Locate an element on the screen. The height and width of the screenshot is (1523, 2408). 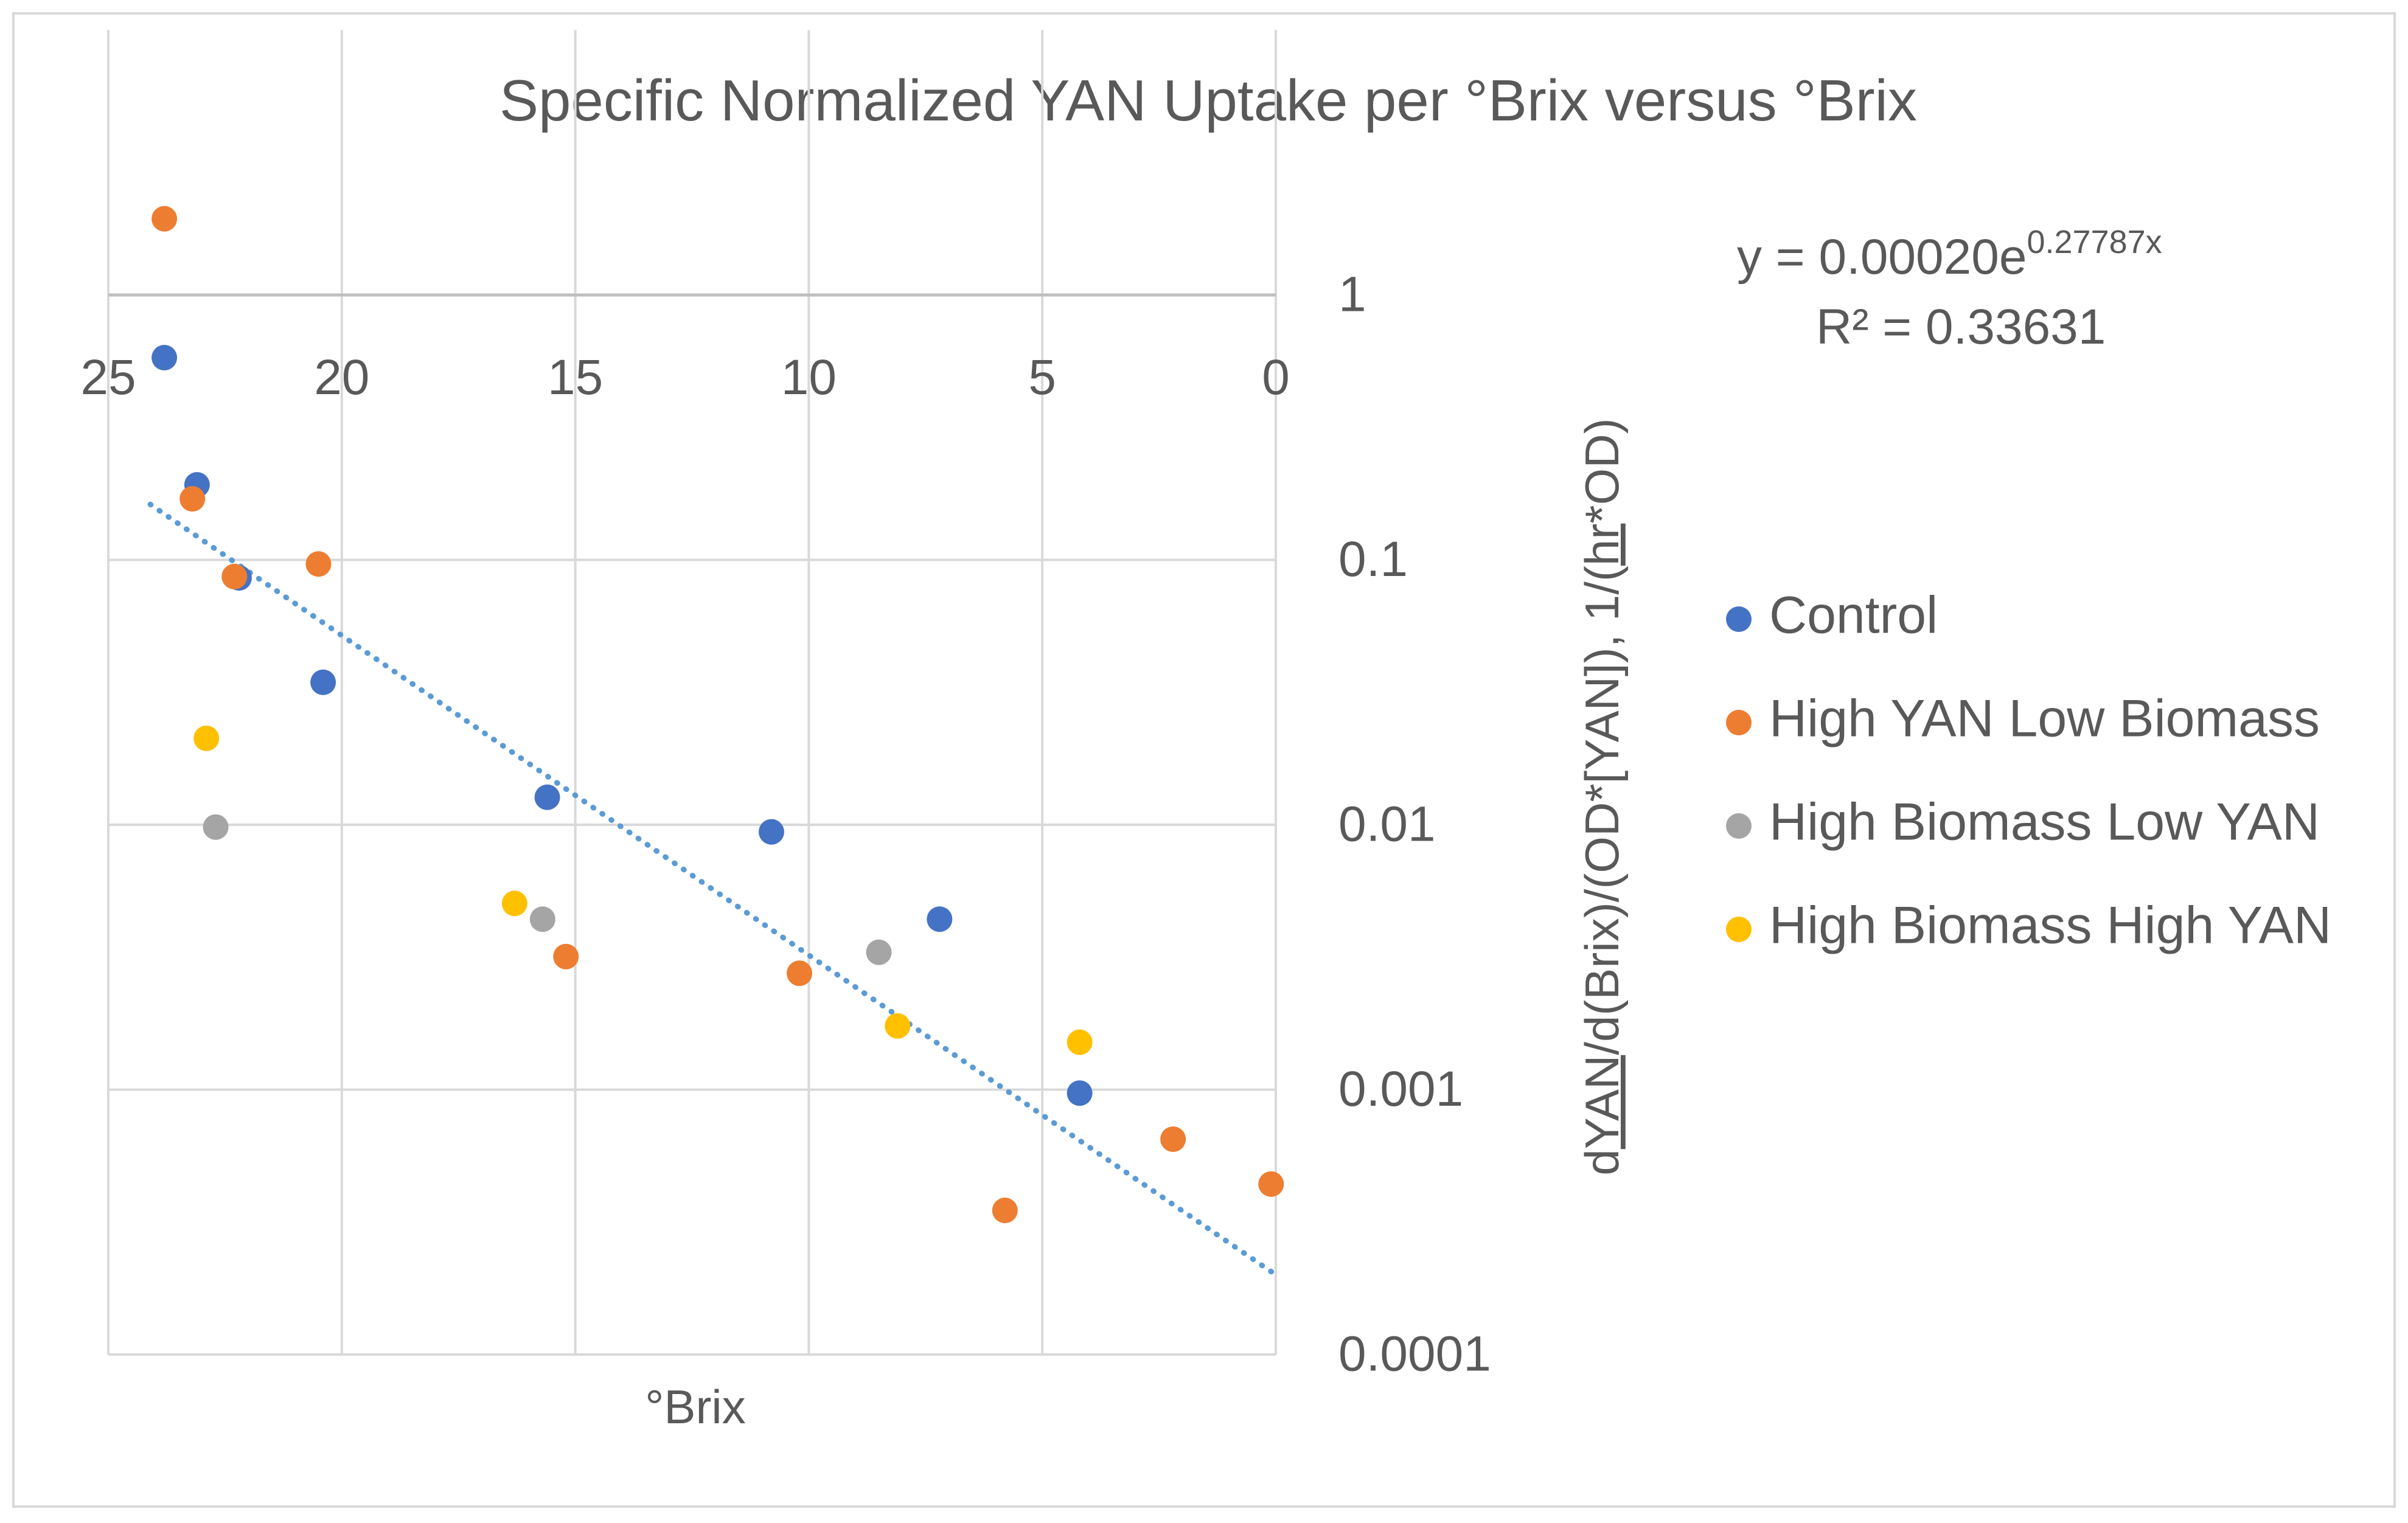
x-tick-label-20: 20 is located at coordinates (341, 377).